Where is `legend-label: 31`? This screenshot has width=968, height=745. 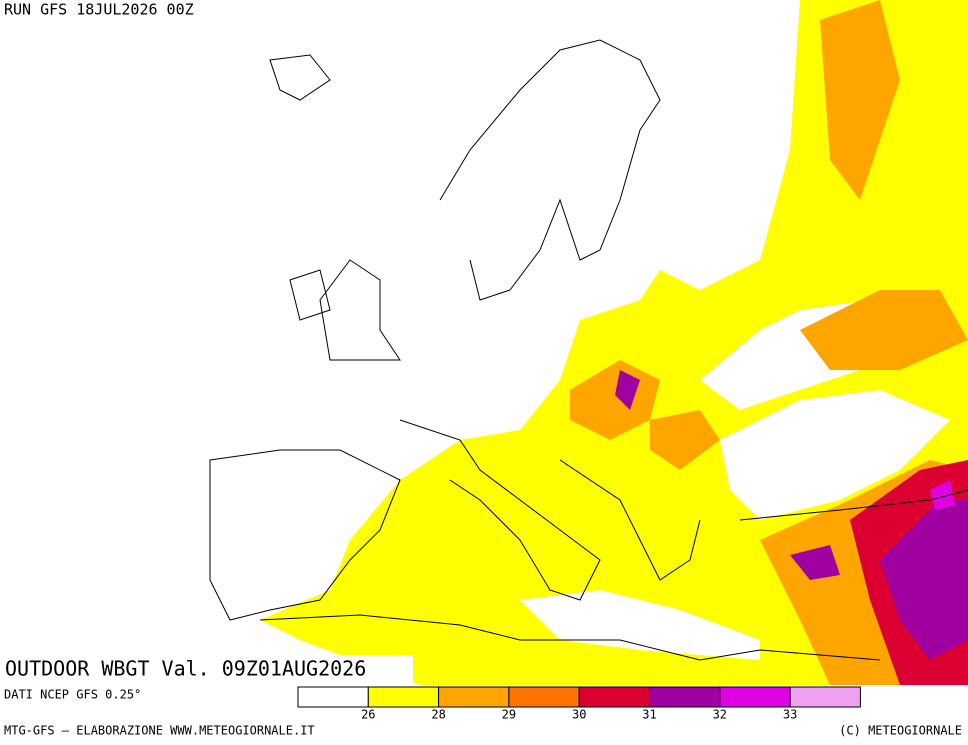
legend-label: 31 is located at coordinates (649, 715).